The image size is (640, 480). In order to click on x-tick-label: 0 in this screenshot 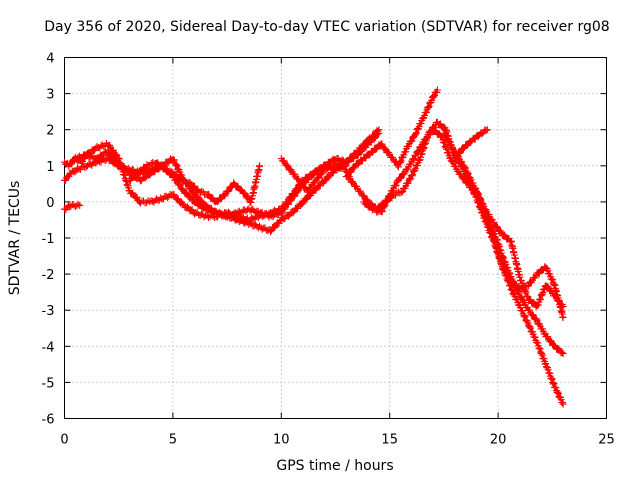, I will do `click(64, 440)`.